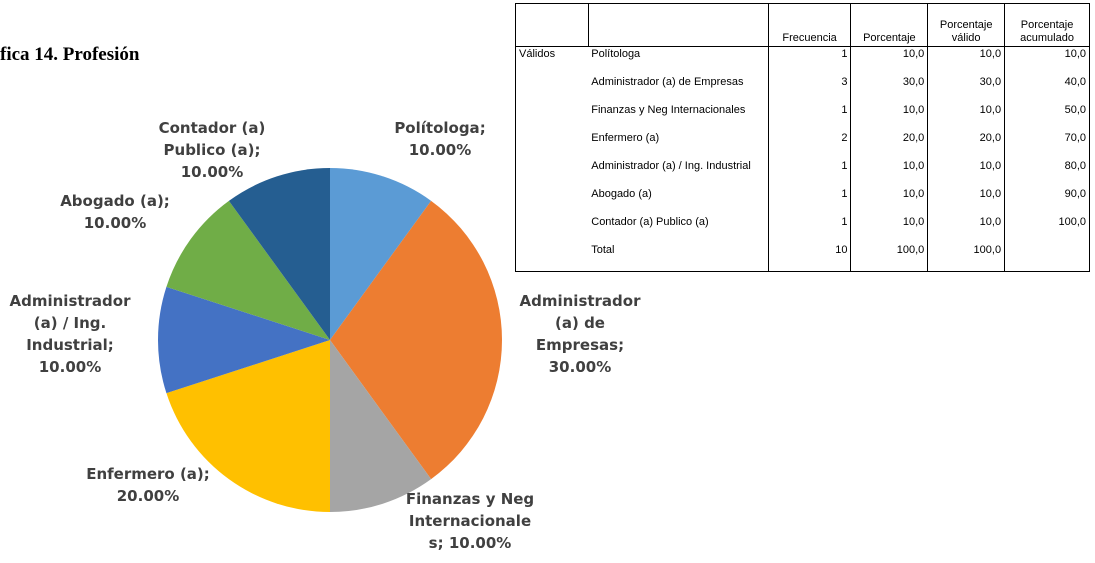 Image resolution: width=1095 pixels, height=563 pixels. Describe the element at coordinates (70, 54) in the screenshot. I see `figure-title: fica 14. Profesión` at that location.